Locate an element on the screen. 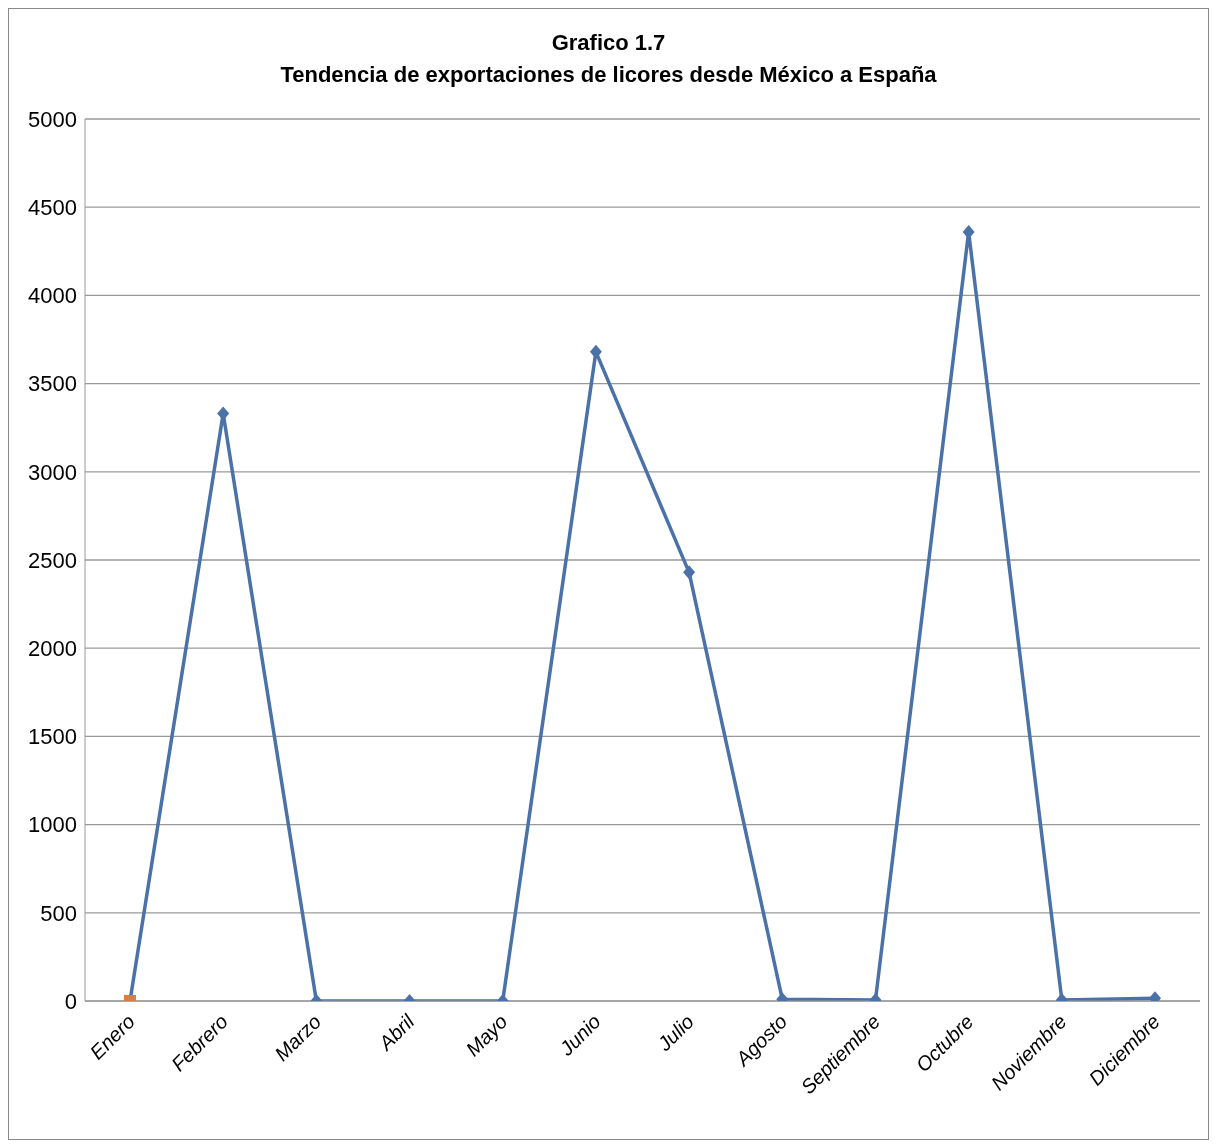  y-tick-label: 500 is located at coordinates (58, 913).